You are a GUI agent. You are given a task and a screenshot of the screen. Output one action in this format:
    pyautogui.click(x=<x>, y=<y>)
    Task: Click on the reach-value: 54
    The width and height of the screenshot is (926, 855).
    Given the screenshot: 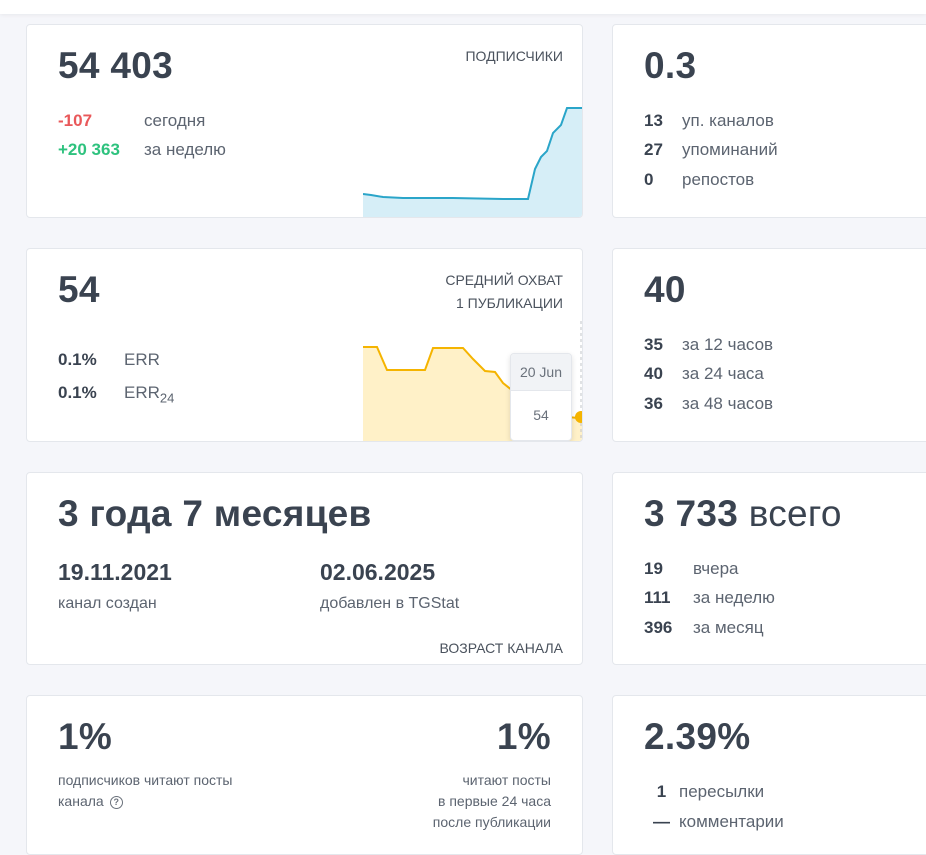 What is the action you would take?
    pyautogui.click(x=79, y=289)
    